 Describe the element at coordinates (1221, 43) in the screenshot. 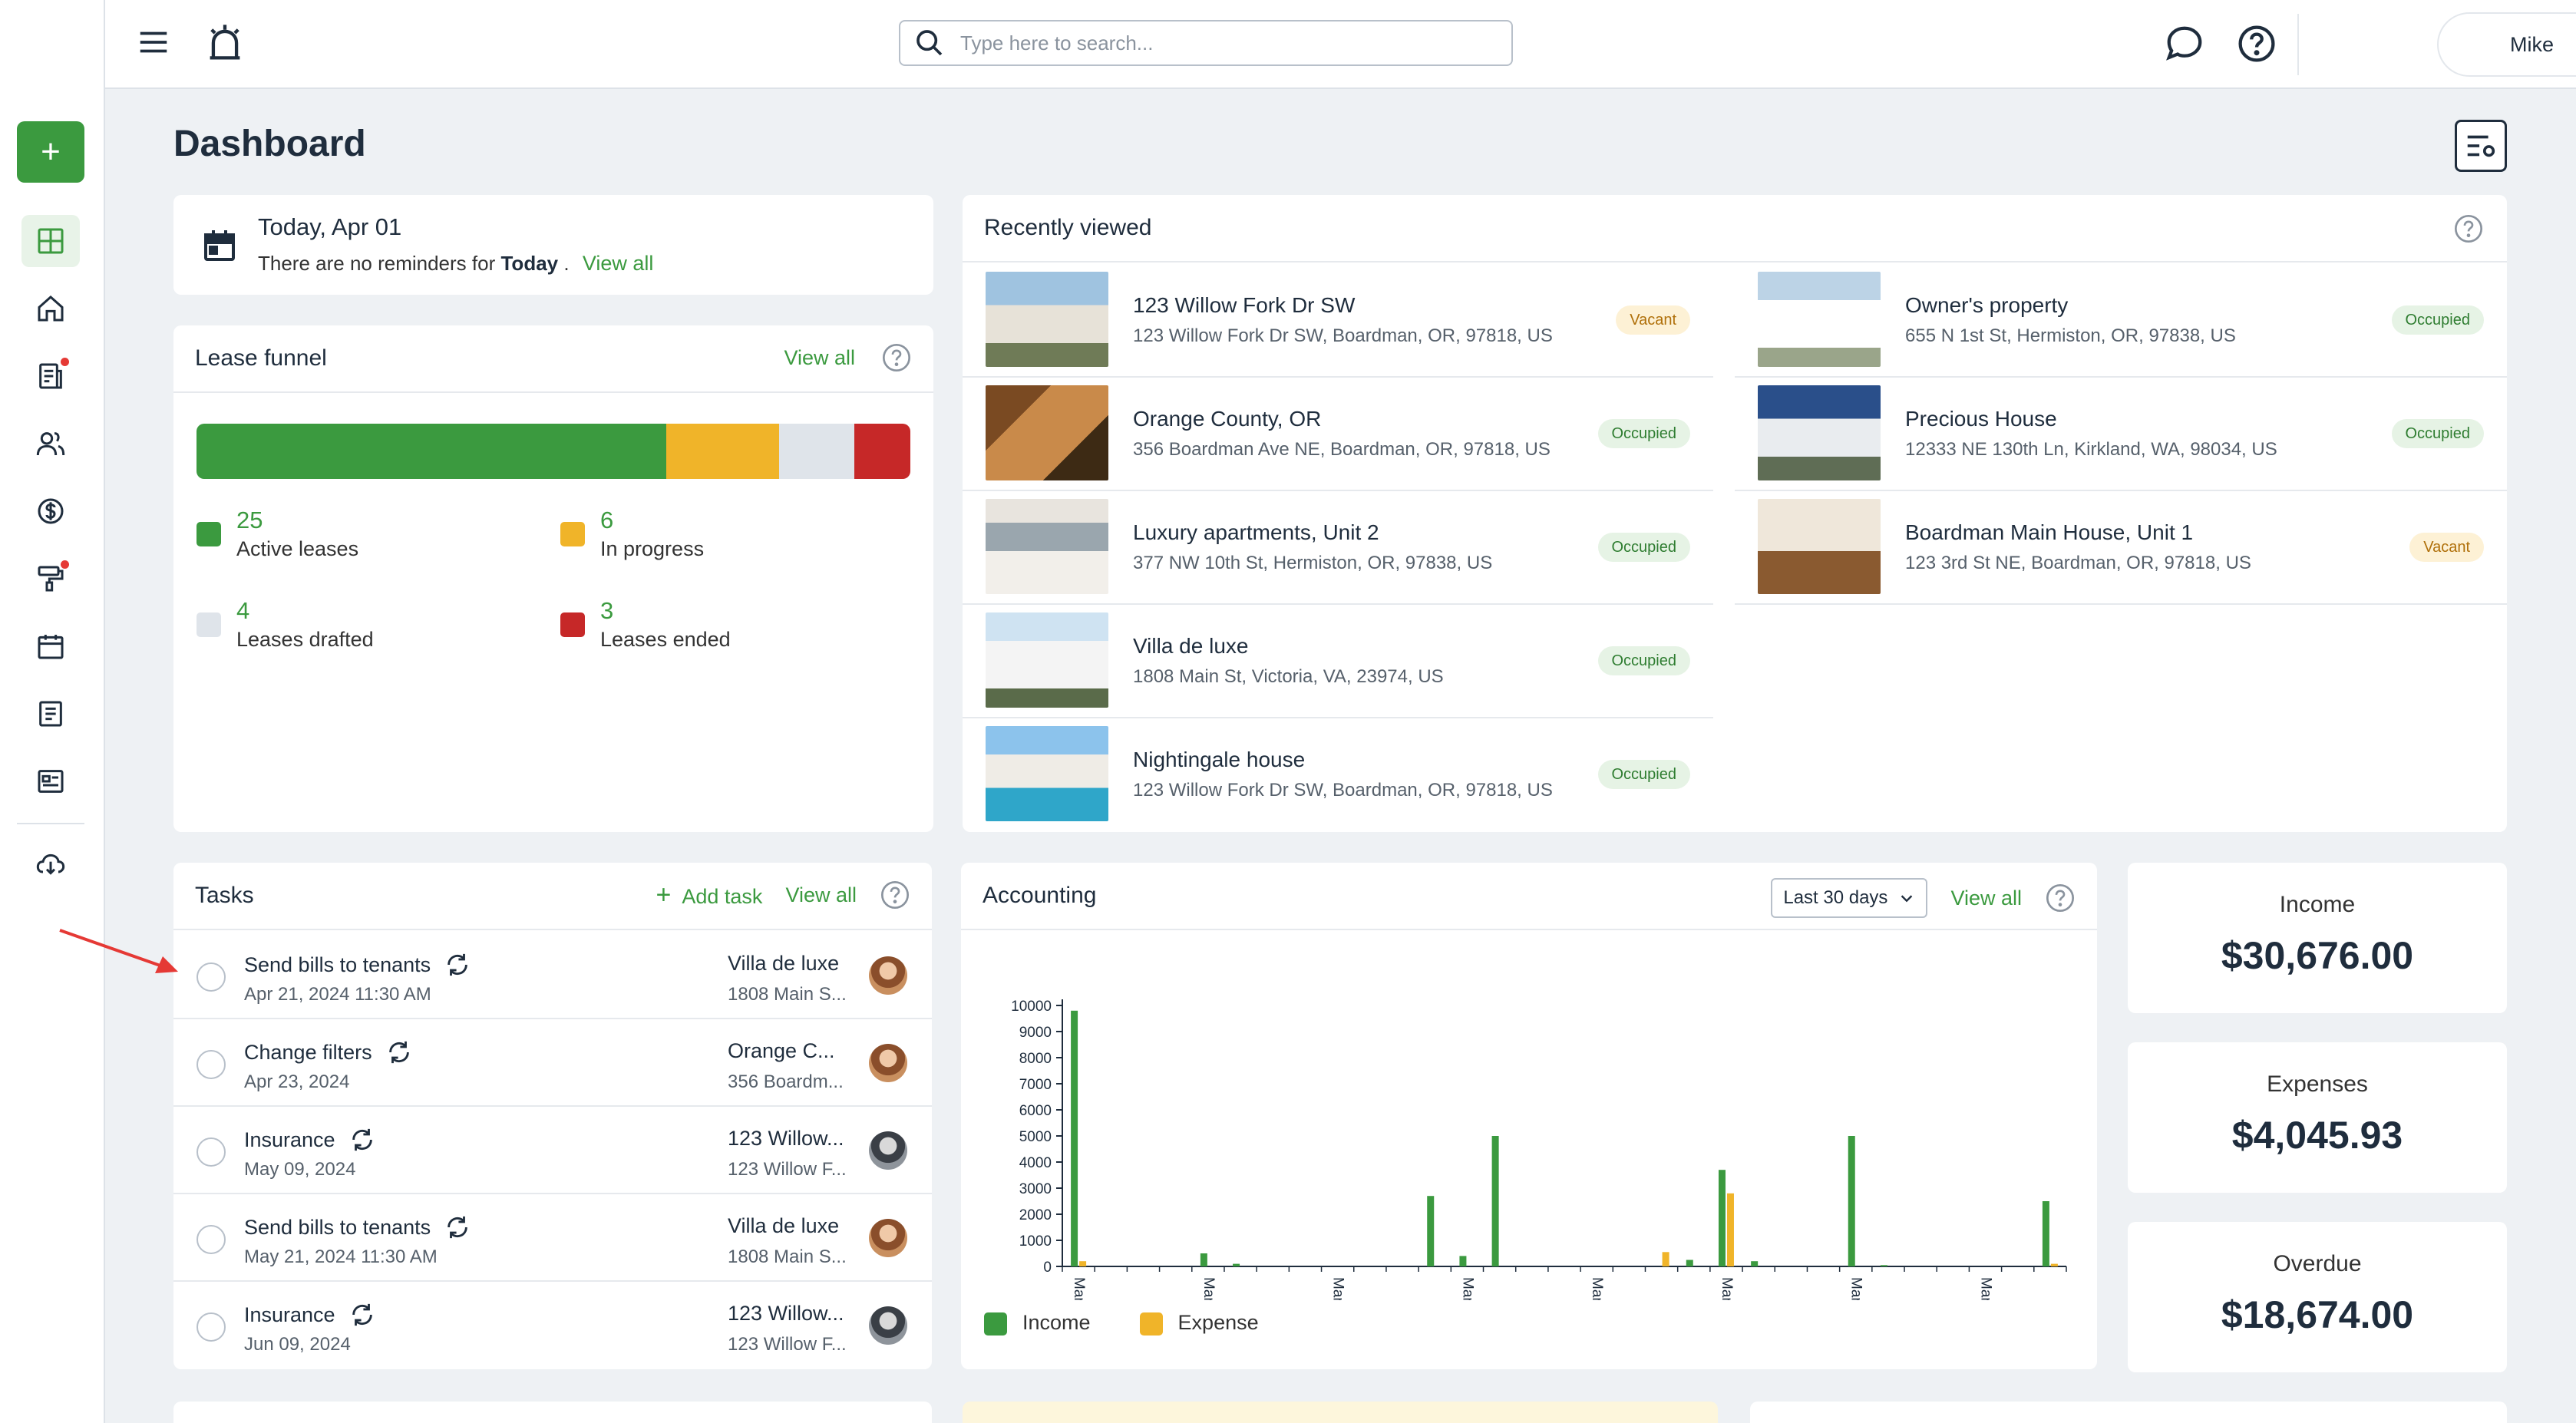

I see `search-input` at that location.